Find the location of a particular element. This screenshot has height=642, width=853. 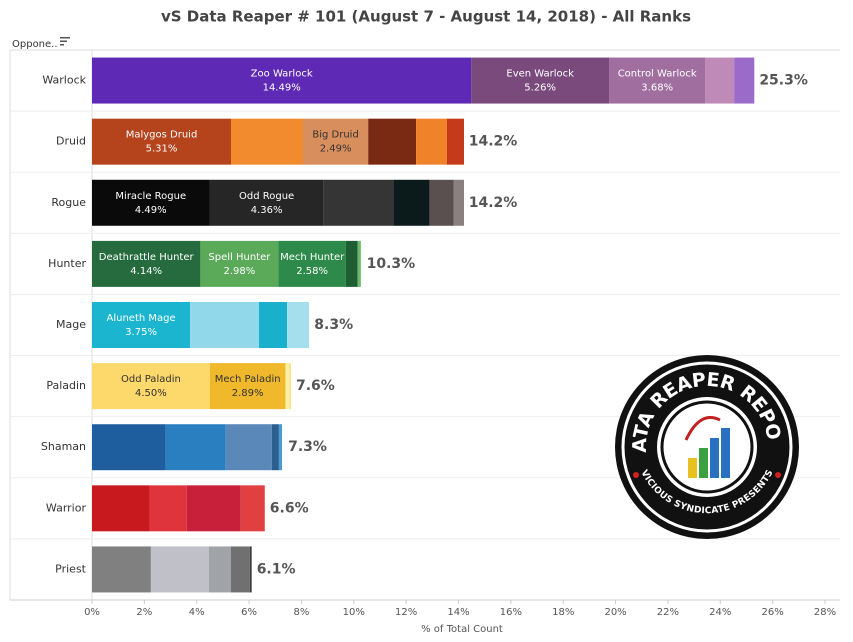

segment-value-label: 2.58% is located at coordinates (312, 271).